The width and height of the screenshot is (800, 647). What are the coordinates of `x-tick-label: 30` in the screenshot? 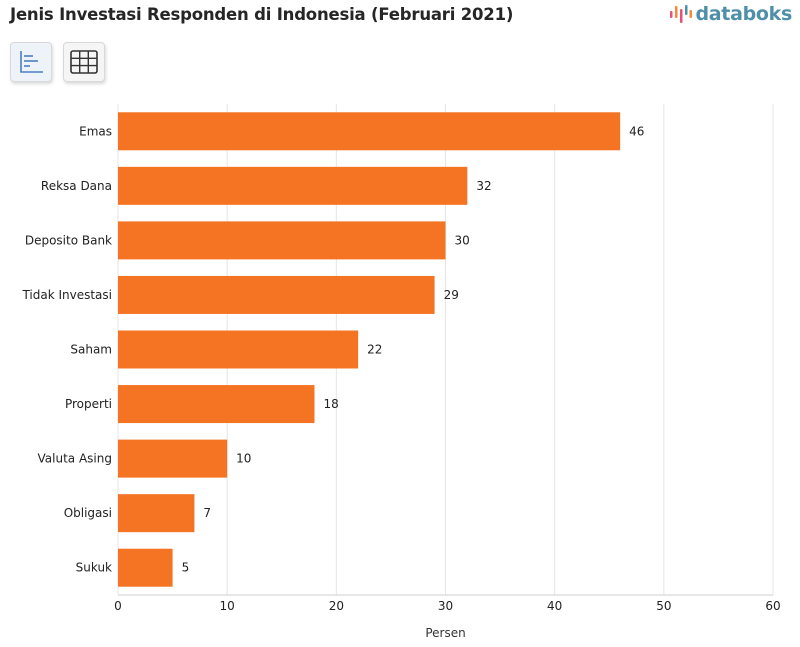 It's located at (445, 606).